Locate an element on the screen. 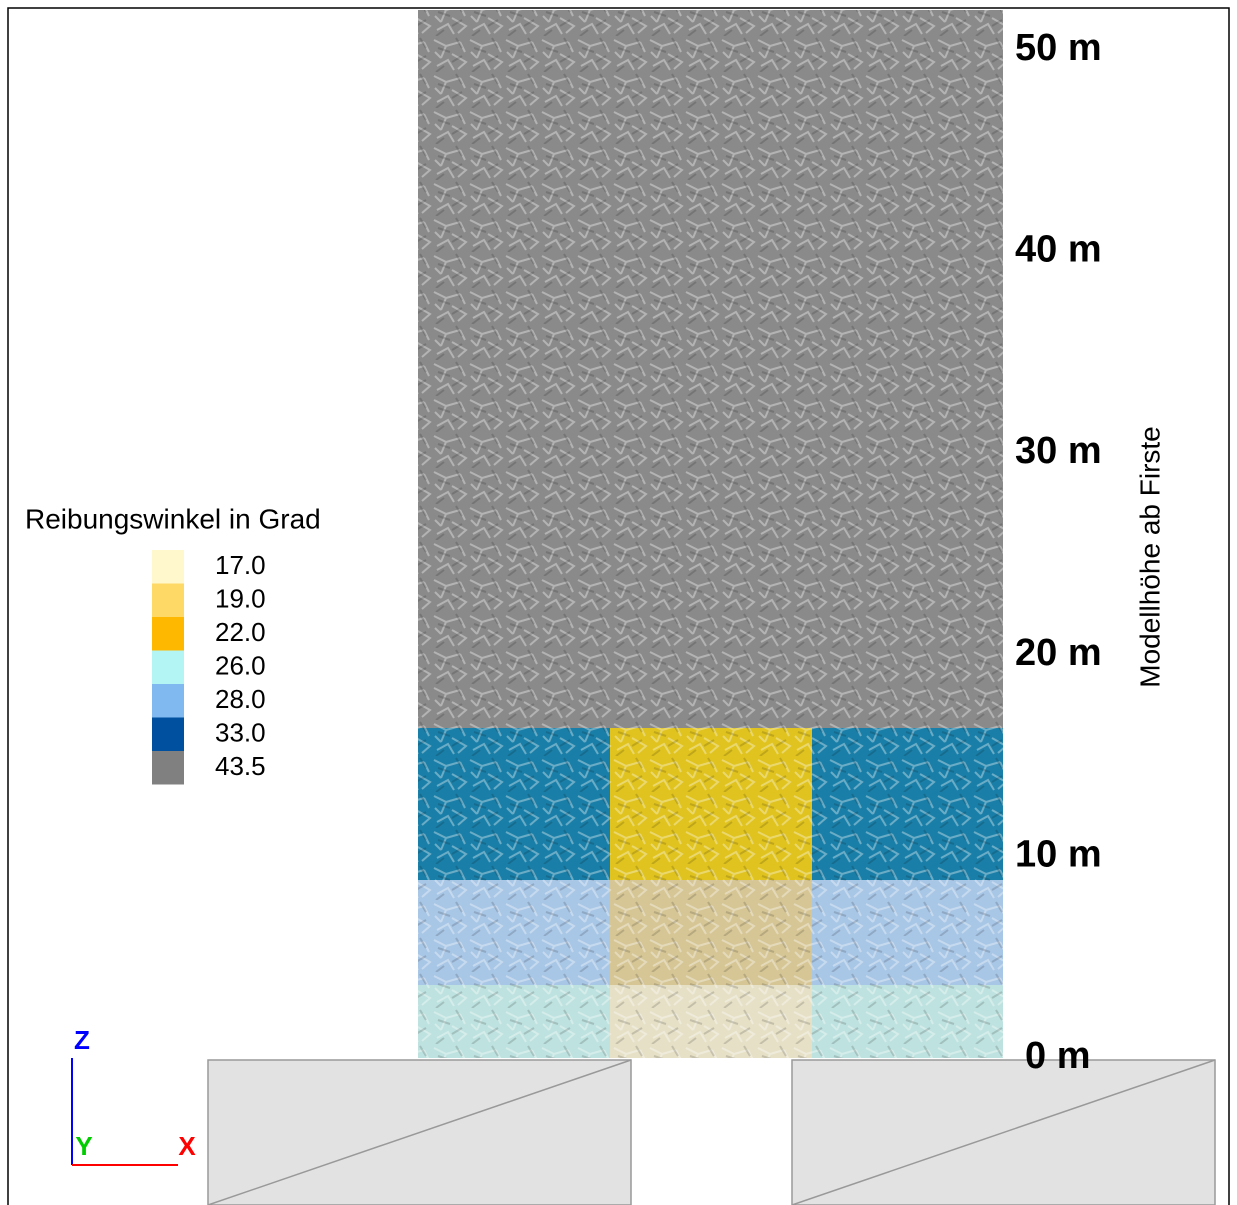  height-axis-title: Modellhöhe ab Firste is located at coordinates (1149, 556).